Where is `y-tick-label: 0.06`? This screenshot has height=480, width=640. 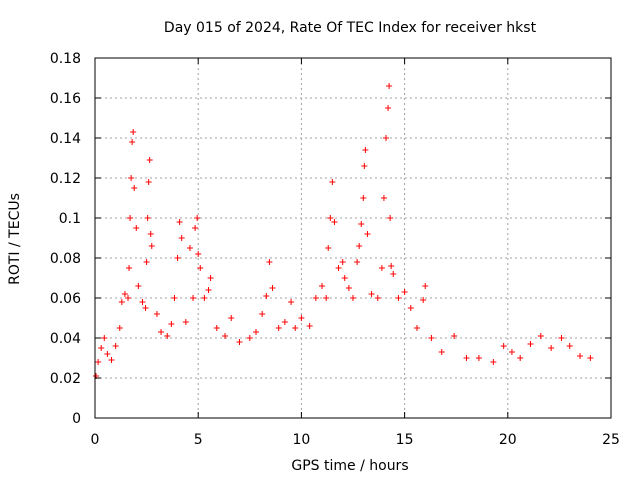 y-tick-label: 0.06 is located at coordinates (65, 299).